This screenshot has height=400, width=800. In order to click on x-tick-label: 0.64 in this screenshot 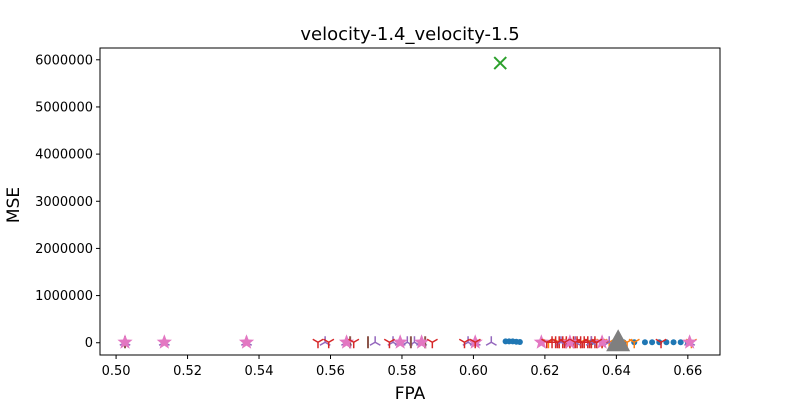, I will do `click(616, 371)`.